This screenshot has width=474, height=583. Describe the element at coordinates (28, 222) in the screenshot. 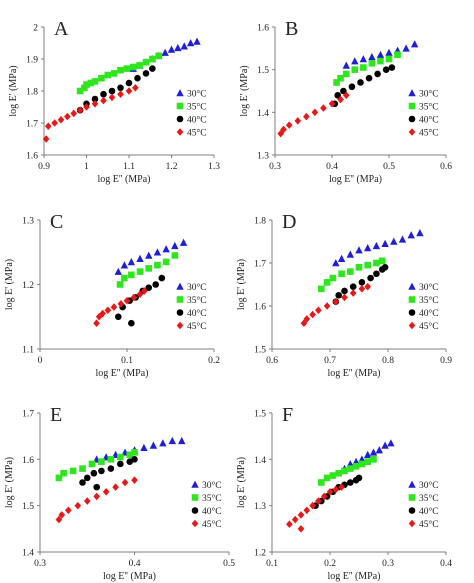

I see `y-tick-label: 1.3` at that location.